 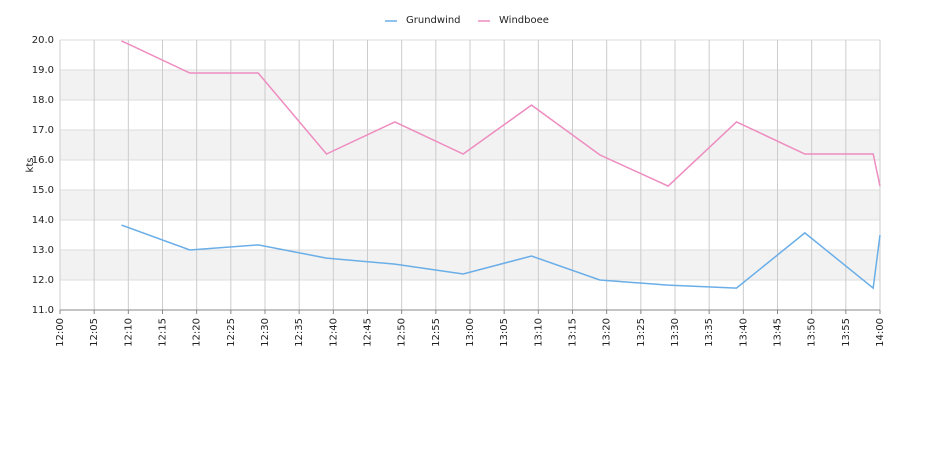 I want to click on x-tick-label: 13:40, so click(x=743, y=332).